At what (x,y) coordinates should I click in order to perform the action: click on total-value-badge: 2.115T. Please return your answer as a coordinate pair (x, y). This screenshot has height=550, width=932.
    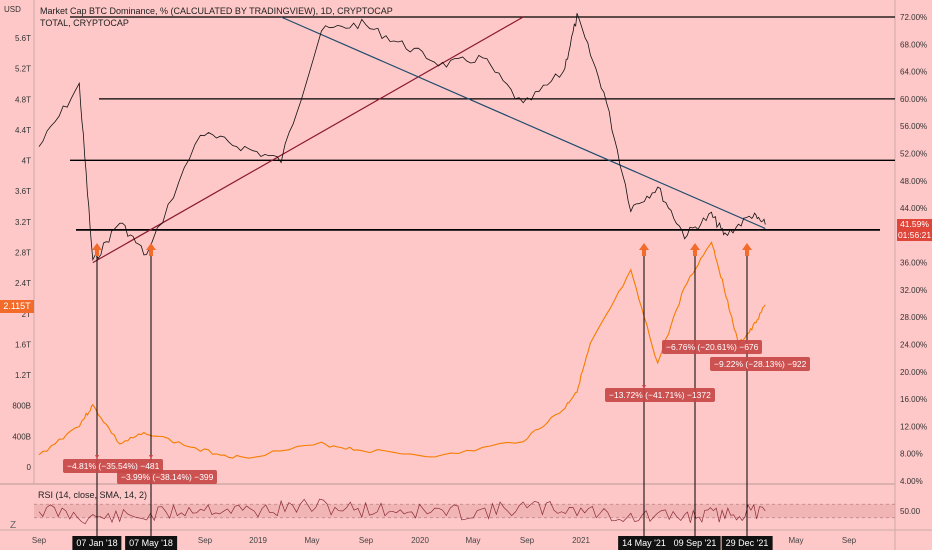
    Looking at the image, I should click on (17, 306).